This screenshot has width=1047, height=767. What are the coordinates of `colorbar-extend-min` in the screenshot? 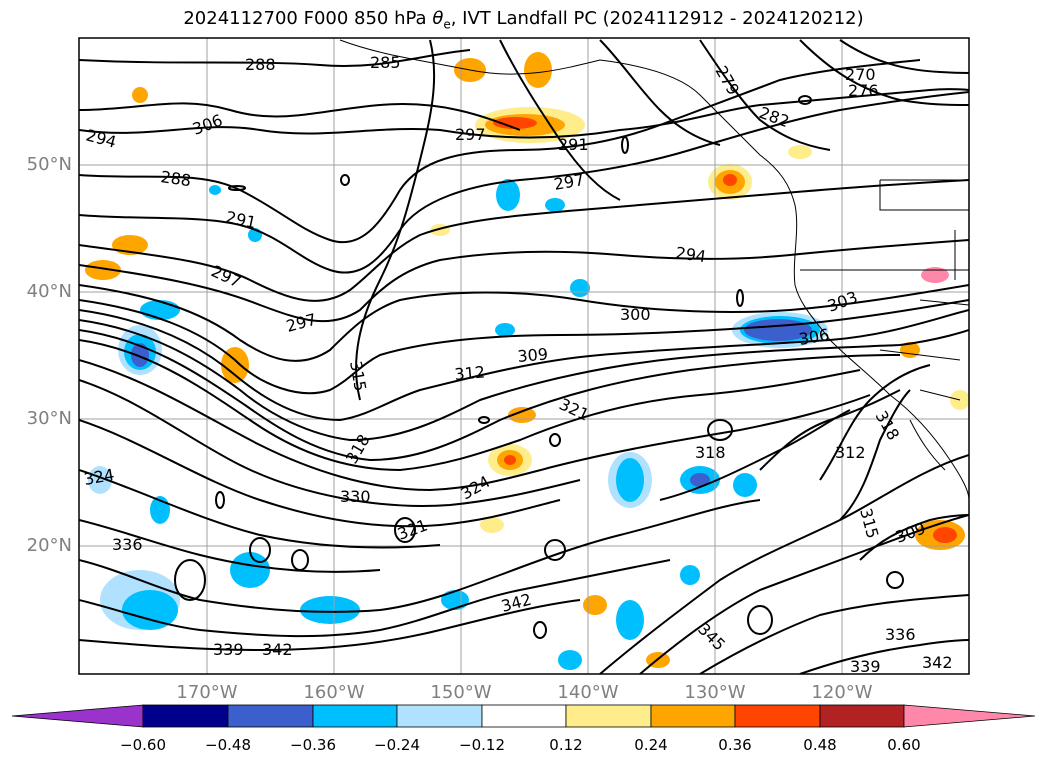 It's located at (77, 716).